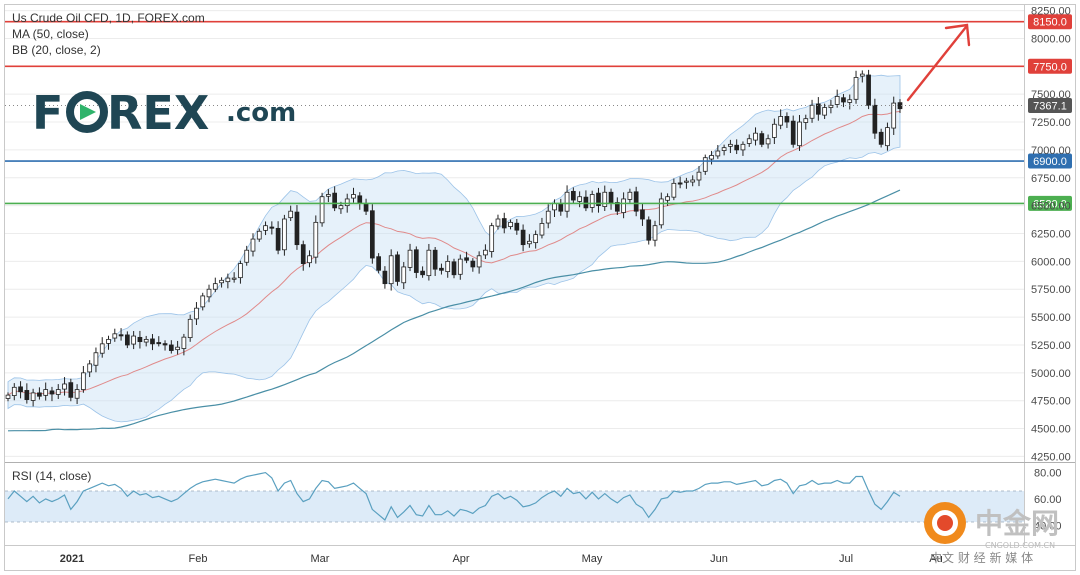 The height and width of the screenshot is (575, 1080). Describe the element at coordinates (1051, 262) in the screenshot. I see `price-tick-label: 6000.00` at that location.